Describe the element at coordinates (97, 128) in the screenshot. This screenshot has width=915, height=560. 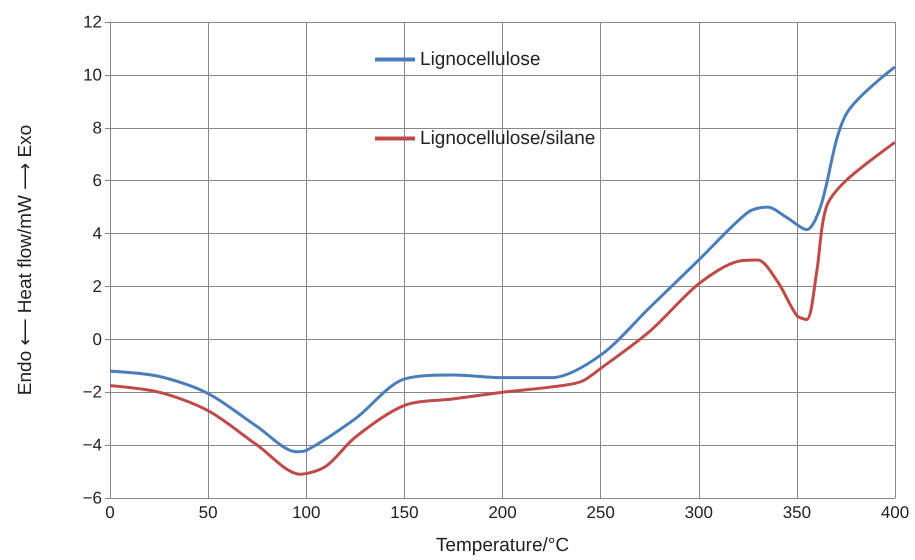
I see `y-tick-label: 8` at that location.